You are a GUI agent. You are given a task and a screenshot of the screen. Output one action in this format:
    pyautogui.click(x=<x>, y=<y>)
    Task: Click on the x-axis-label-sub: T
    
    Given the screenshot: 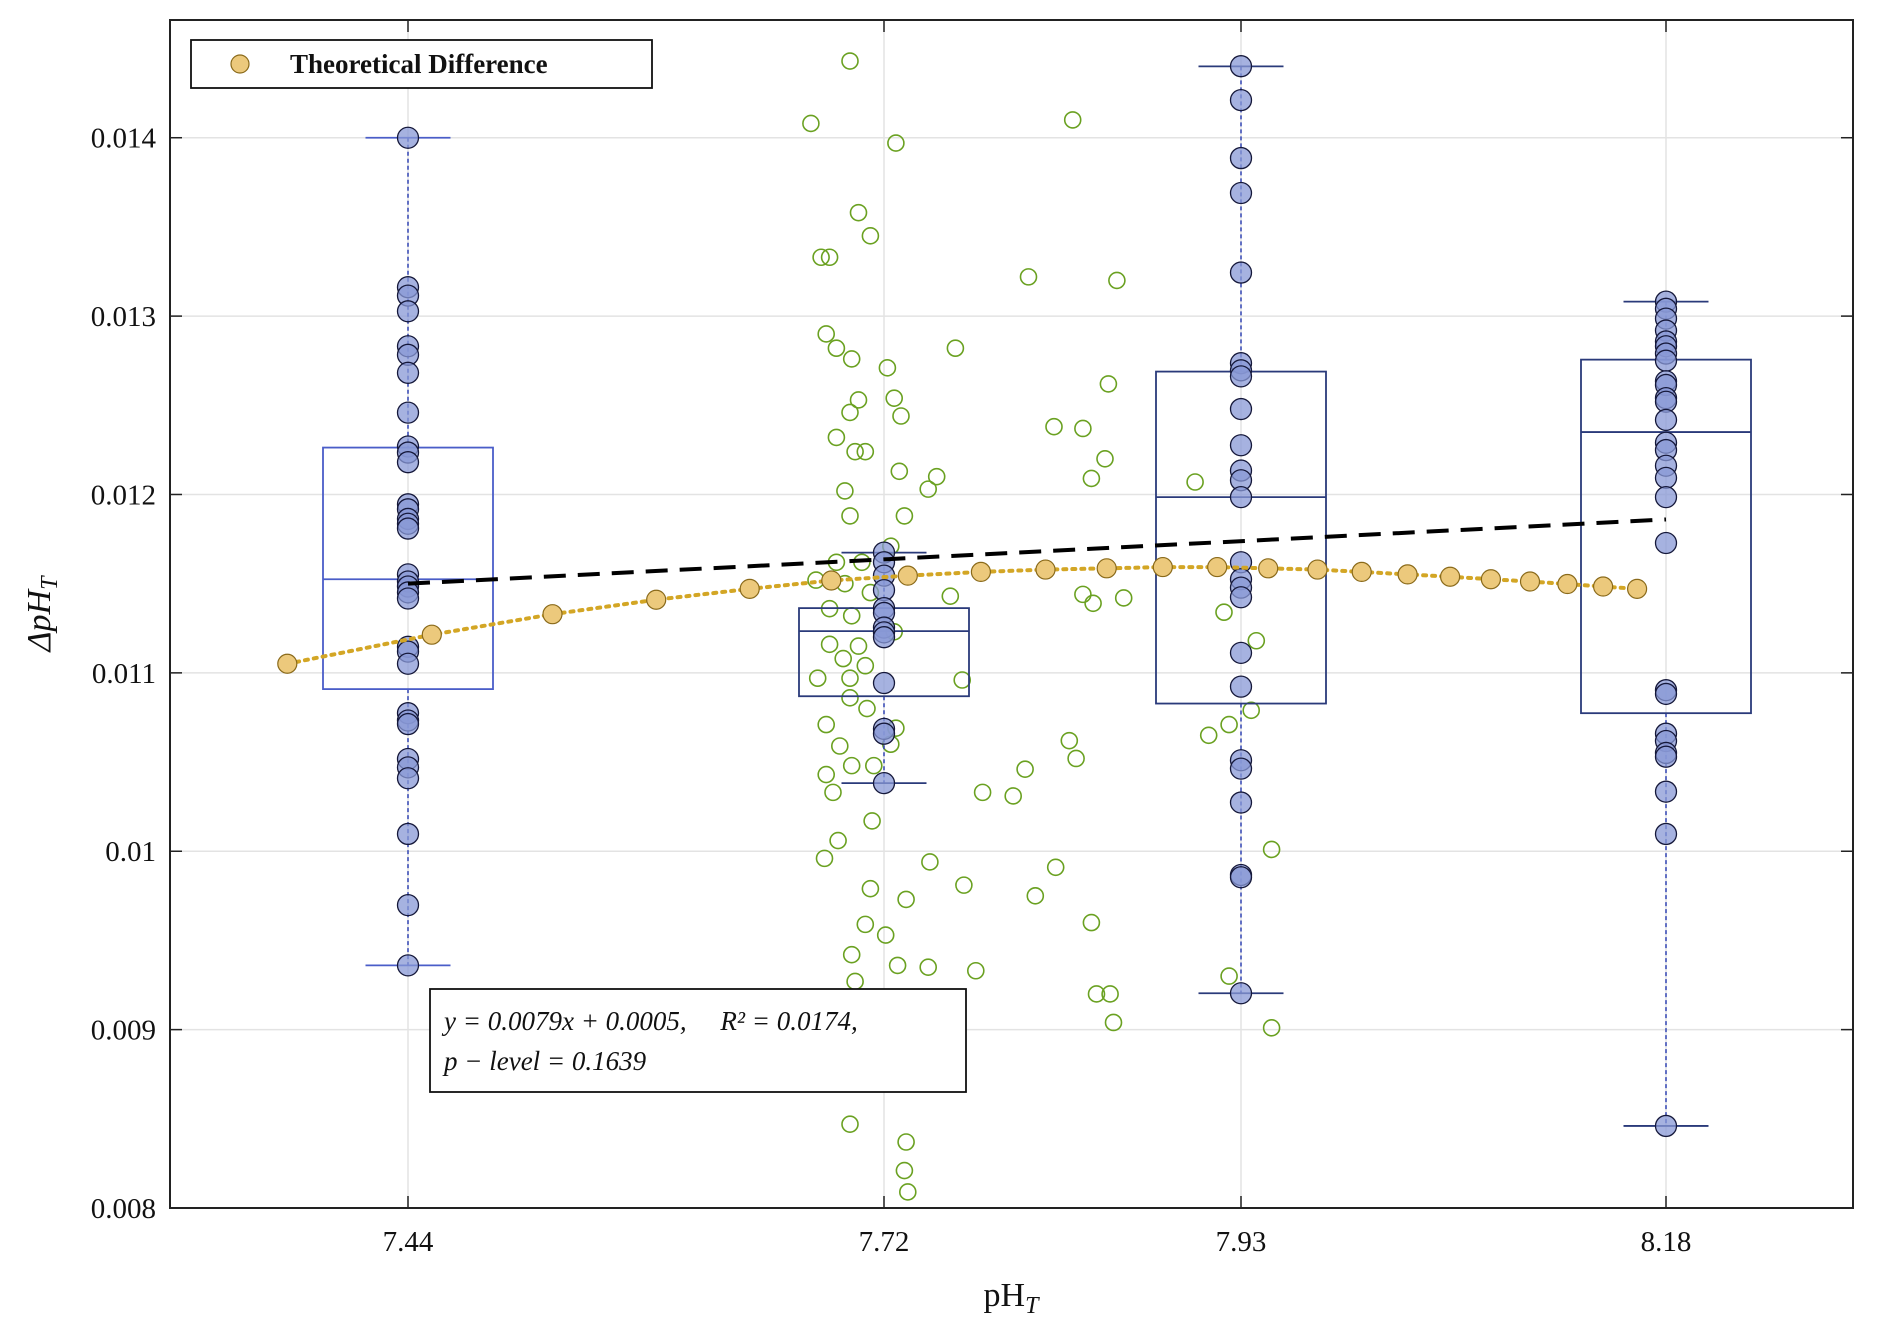 What is the action you would take?
    pyautogui.click(x=1032, y=1306)
    